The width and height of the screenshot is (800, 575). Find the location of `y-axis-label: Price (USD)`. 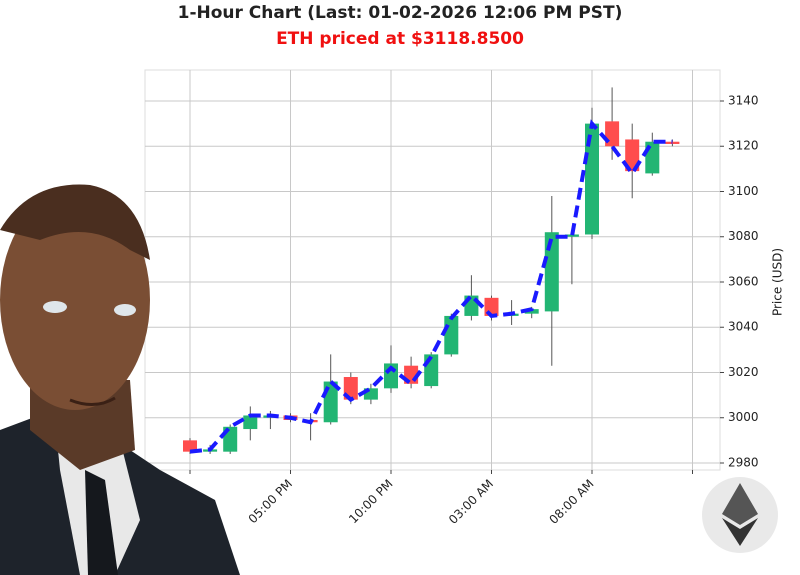

y-axis-label: Price (USD) is located at coordinates (778, 282).